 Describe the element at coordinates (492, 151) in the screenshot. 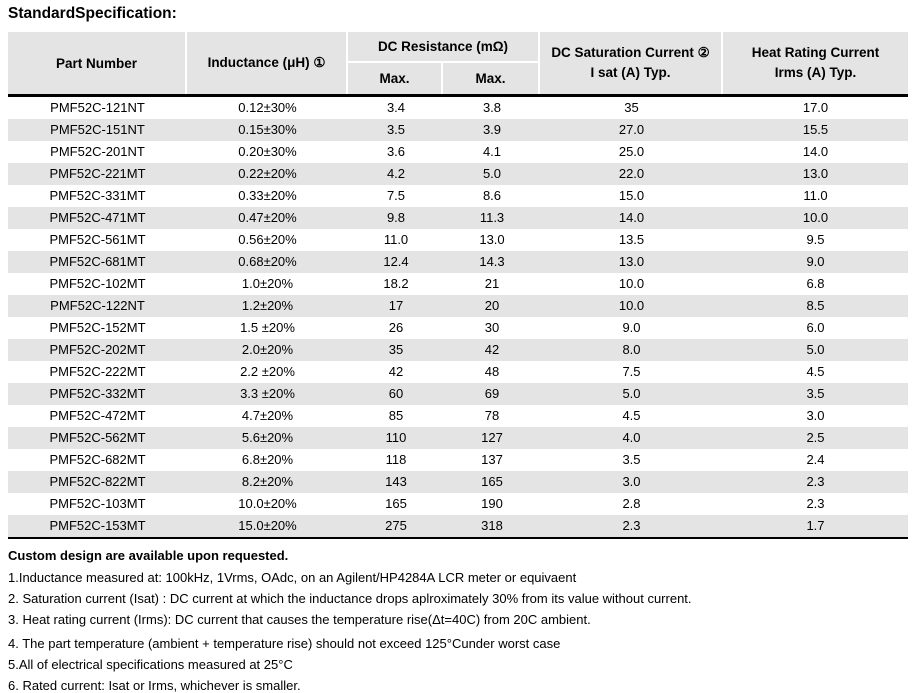

I see `cell-dcr-max-2: 4.1` at that location.